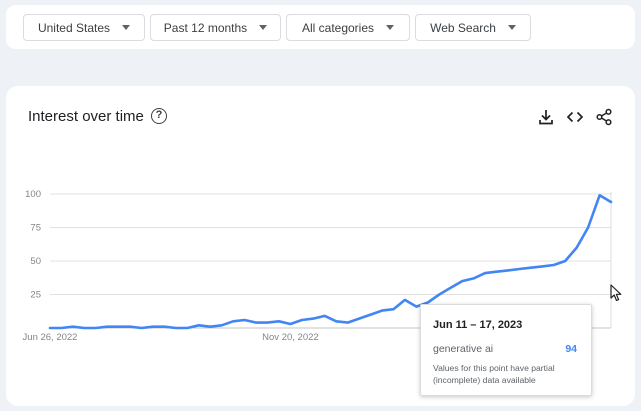 The width and height of the screenshot is (641, 411). Describe the element at coordinates (338, 27) in the screenshot. I see `category-dropdown-label: All categories` at that location.